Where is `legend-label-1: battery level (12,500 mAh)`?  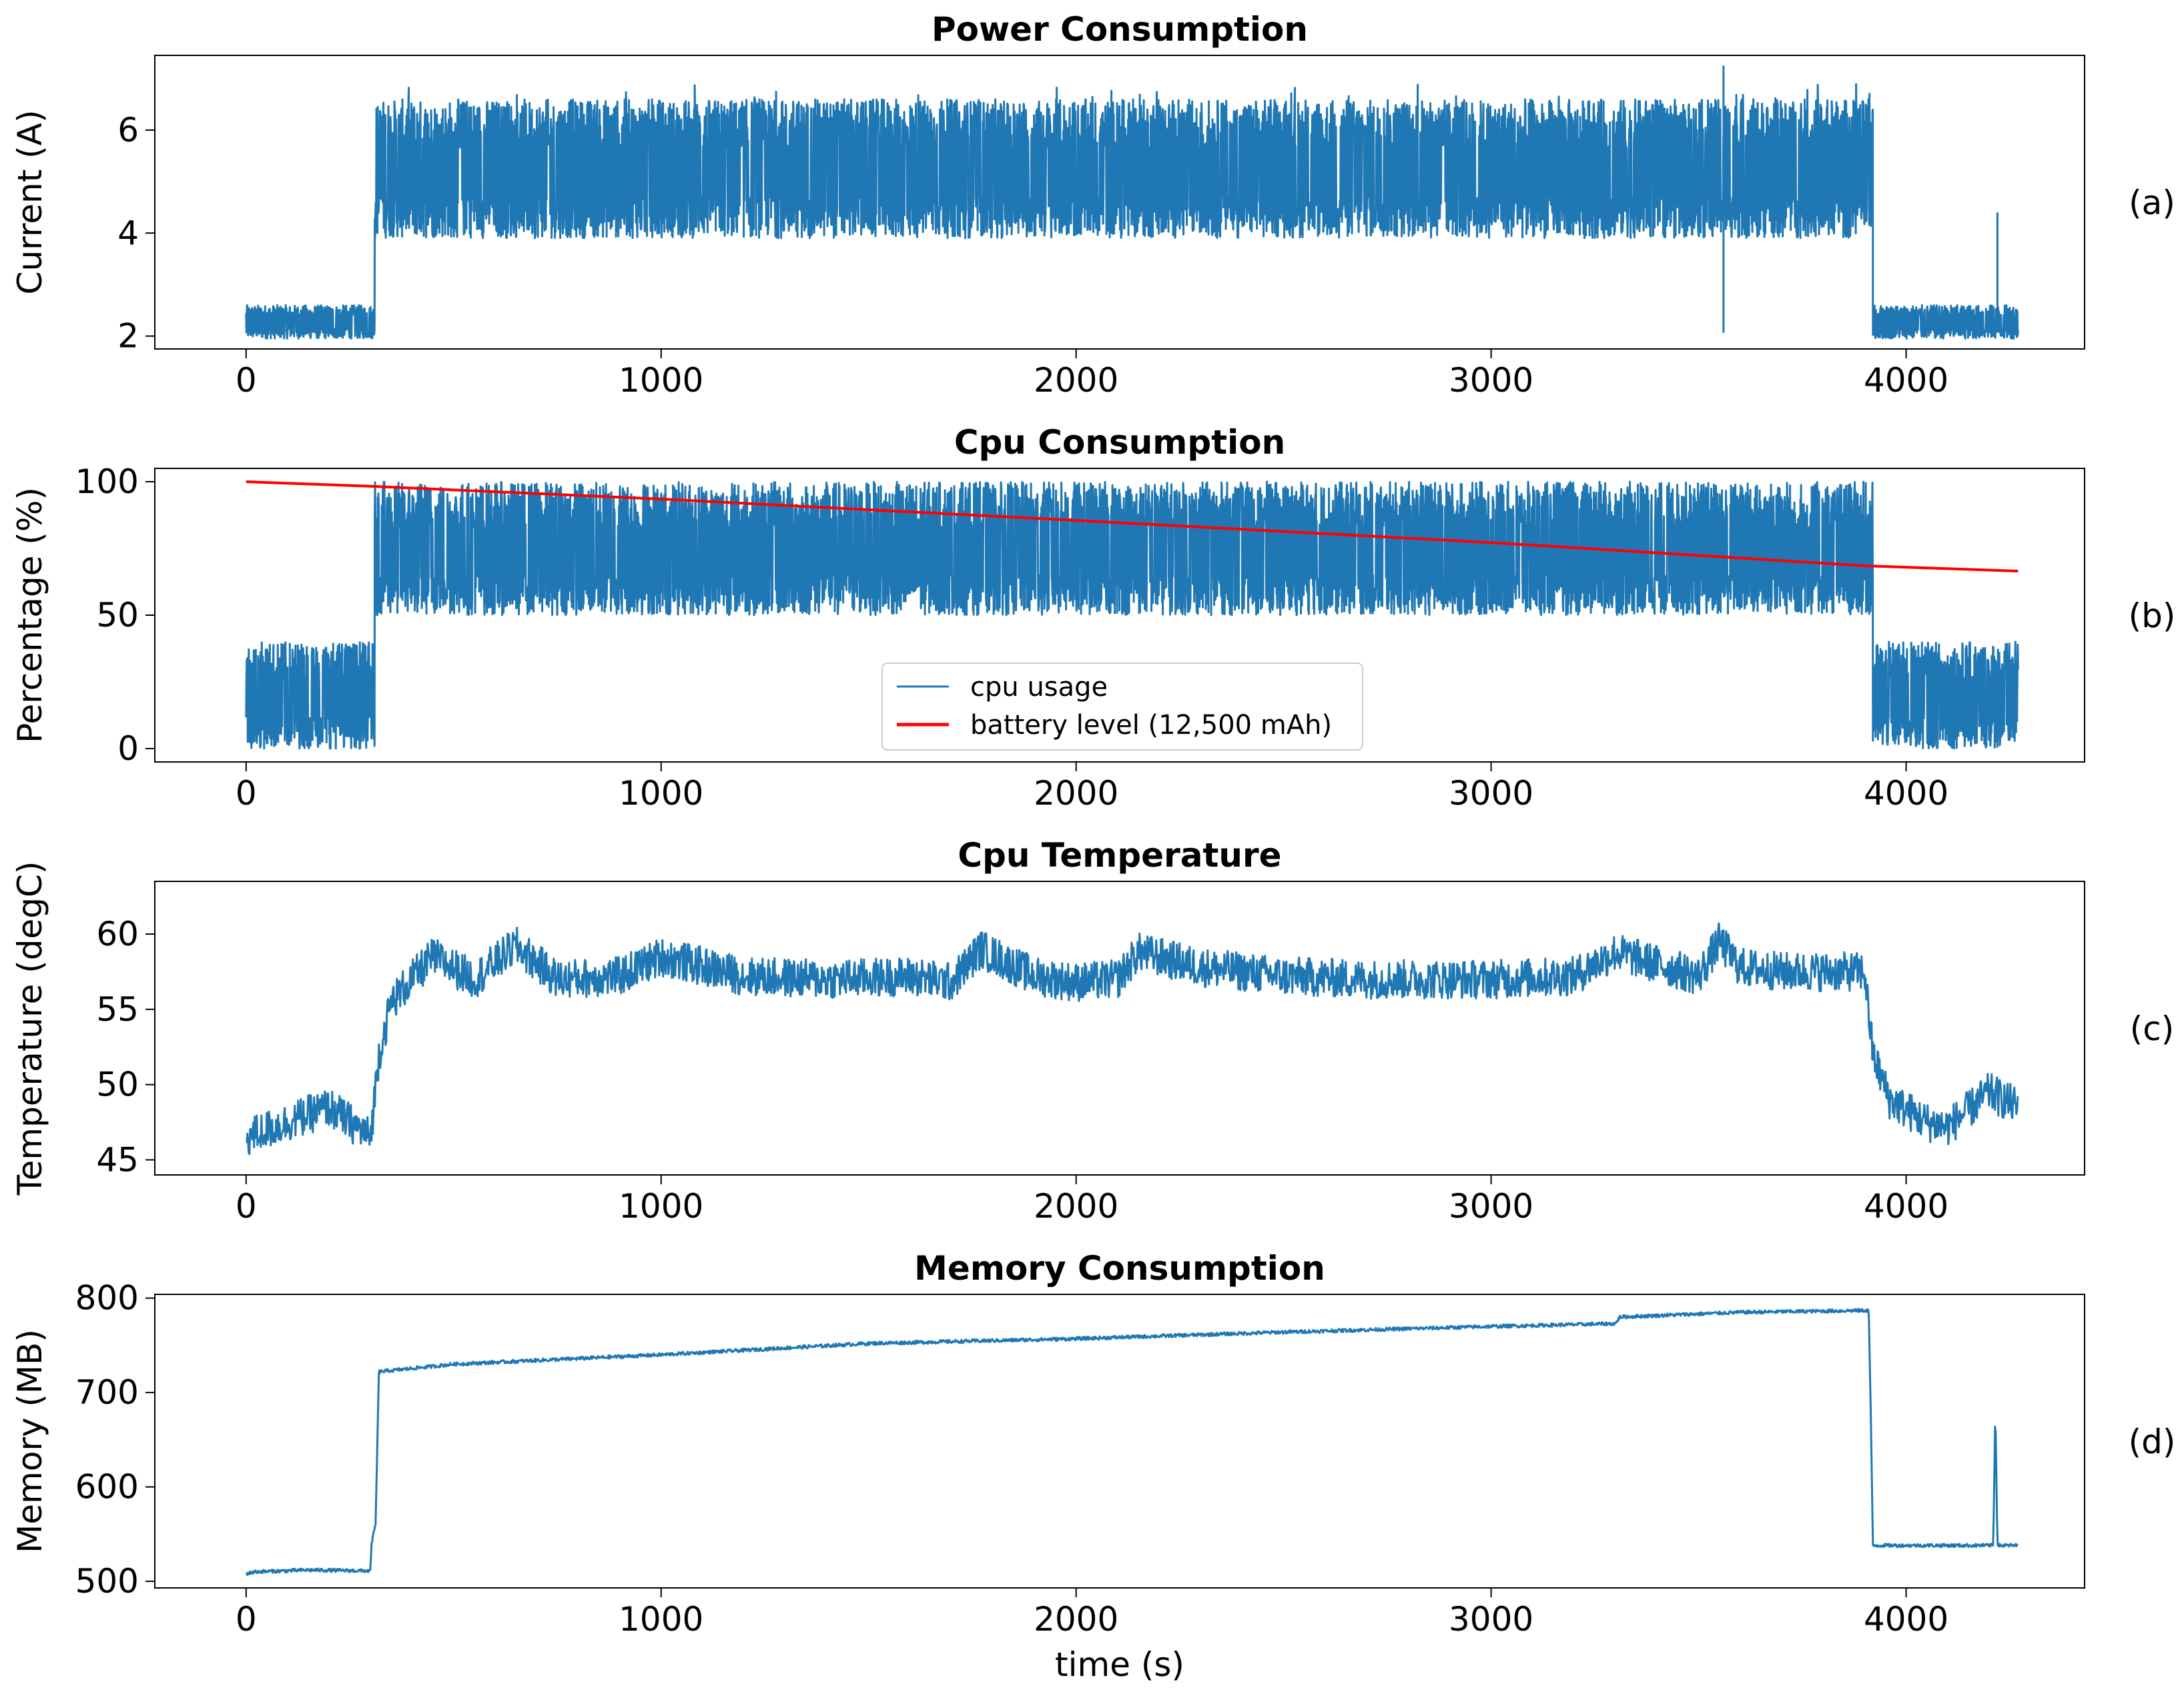 legend-label-1: battery level (12,500 mAh) is located at coordinates (1151, 725).